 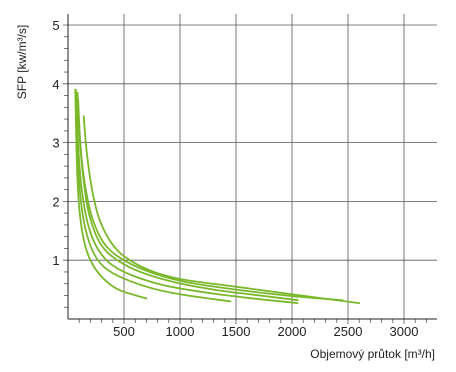 What do you see at coordinates (55, 25) in the screenshot?
I see `y-tick-label: 5` at bounding box center [55, 25].